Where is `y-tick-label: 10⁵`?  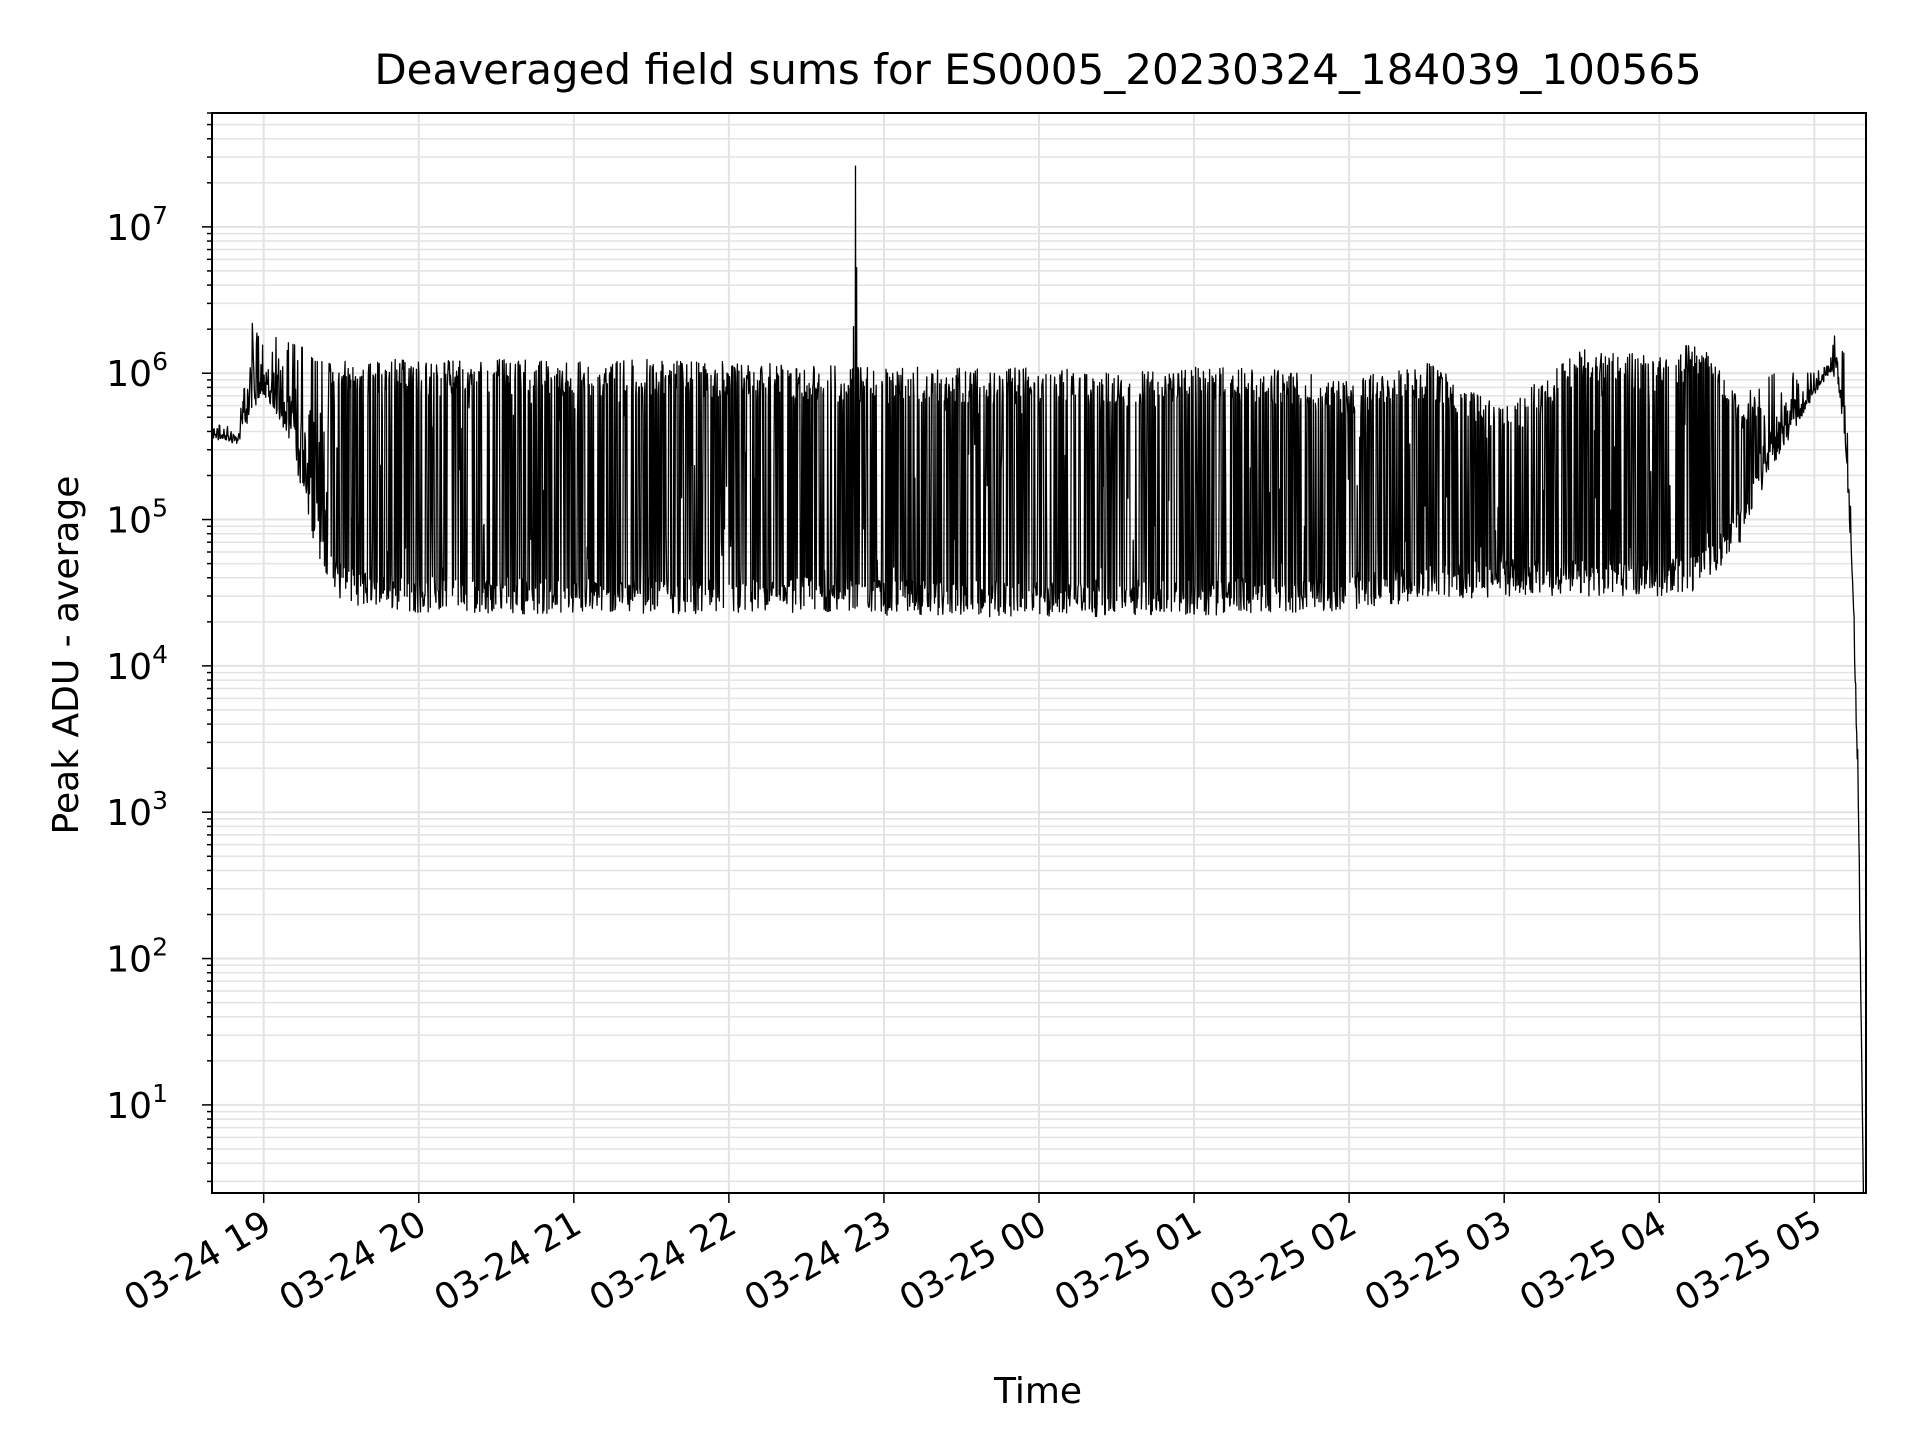
y-tick-label: 10⁵ is located at coordinates (137, 518).